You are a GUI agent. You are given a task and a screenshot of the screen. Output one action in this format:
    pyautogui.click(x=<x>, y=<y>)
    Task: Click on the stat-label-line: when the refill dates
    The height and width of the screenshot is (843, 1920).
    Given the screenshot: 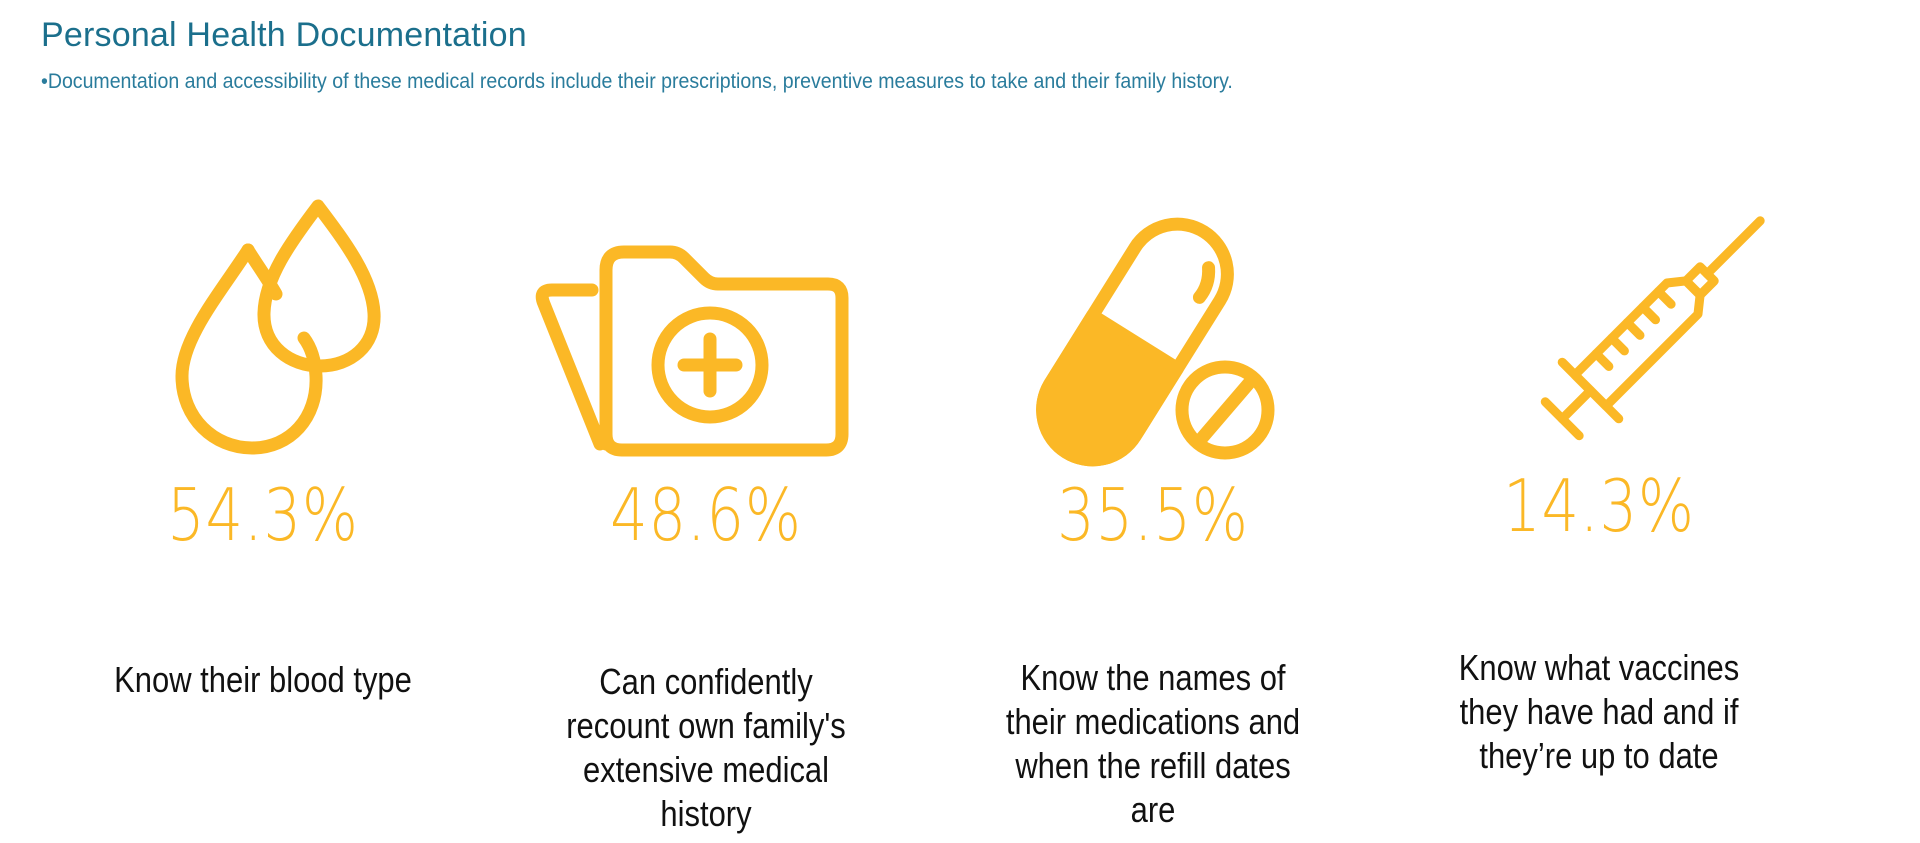 What is the action you would take?
    pyautogui.click(x=1153, y=765)
    